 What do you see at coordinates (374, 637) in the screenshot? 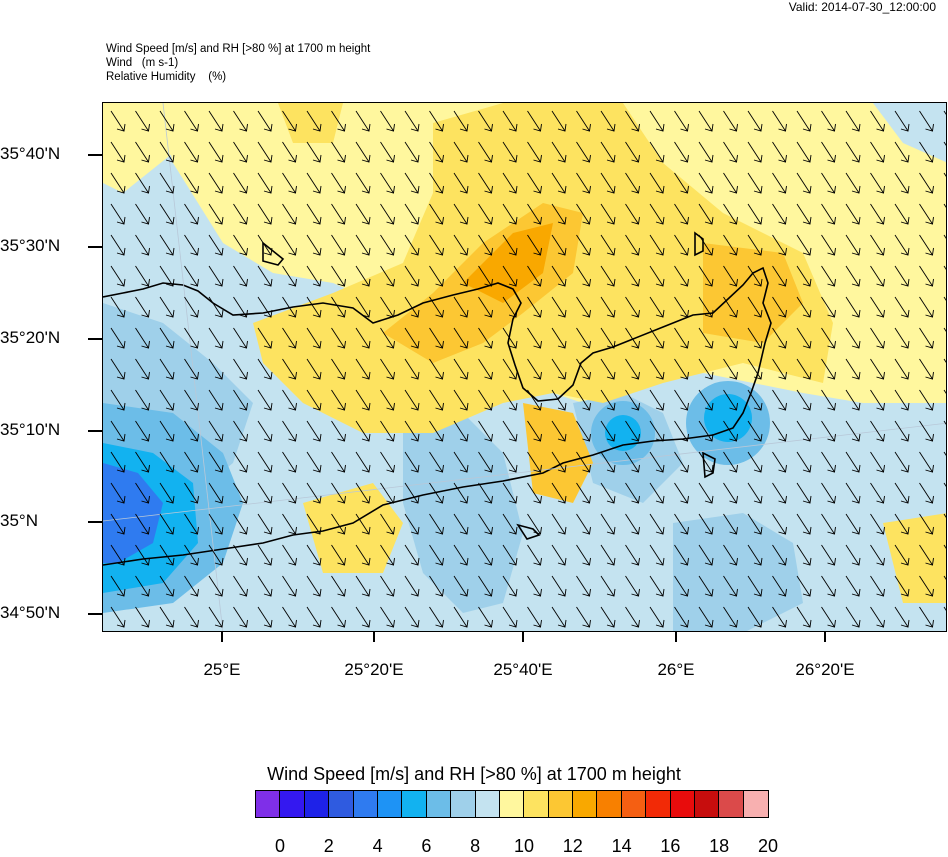
I see `lon-tick` at bounding box center [374, 637].